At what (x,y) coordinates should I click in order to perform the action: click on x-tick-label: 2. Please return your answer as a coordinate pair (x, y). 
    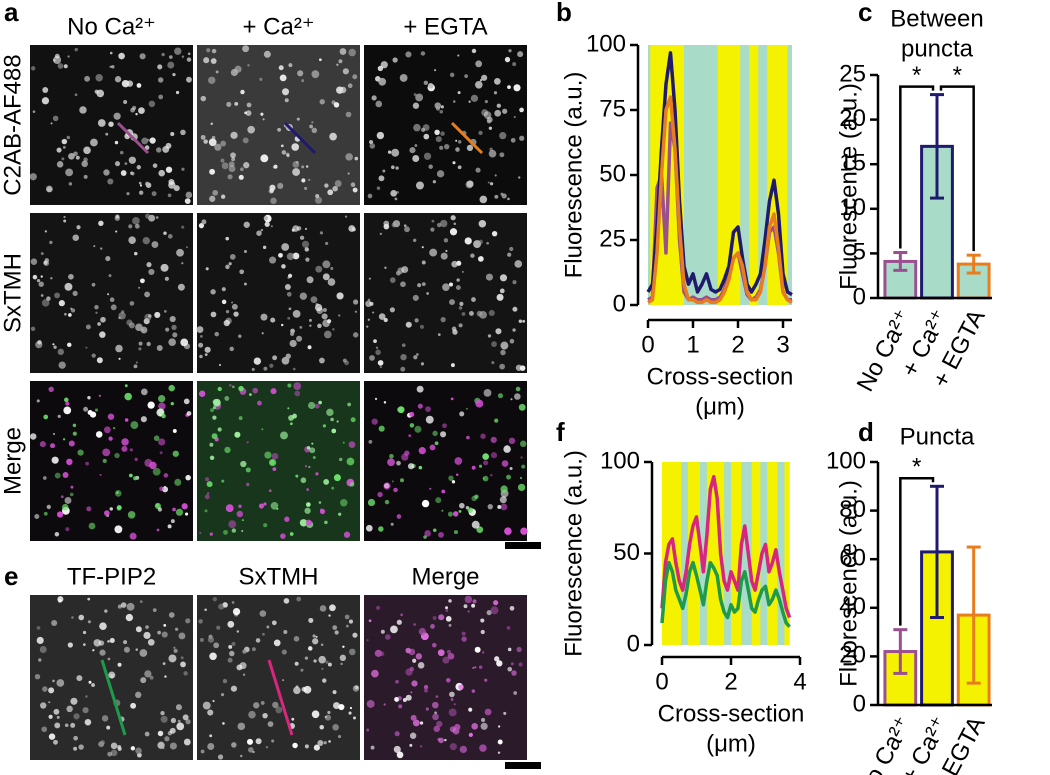
    Looking at the image, I should click on (730, 681).